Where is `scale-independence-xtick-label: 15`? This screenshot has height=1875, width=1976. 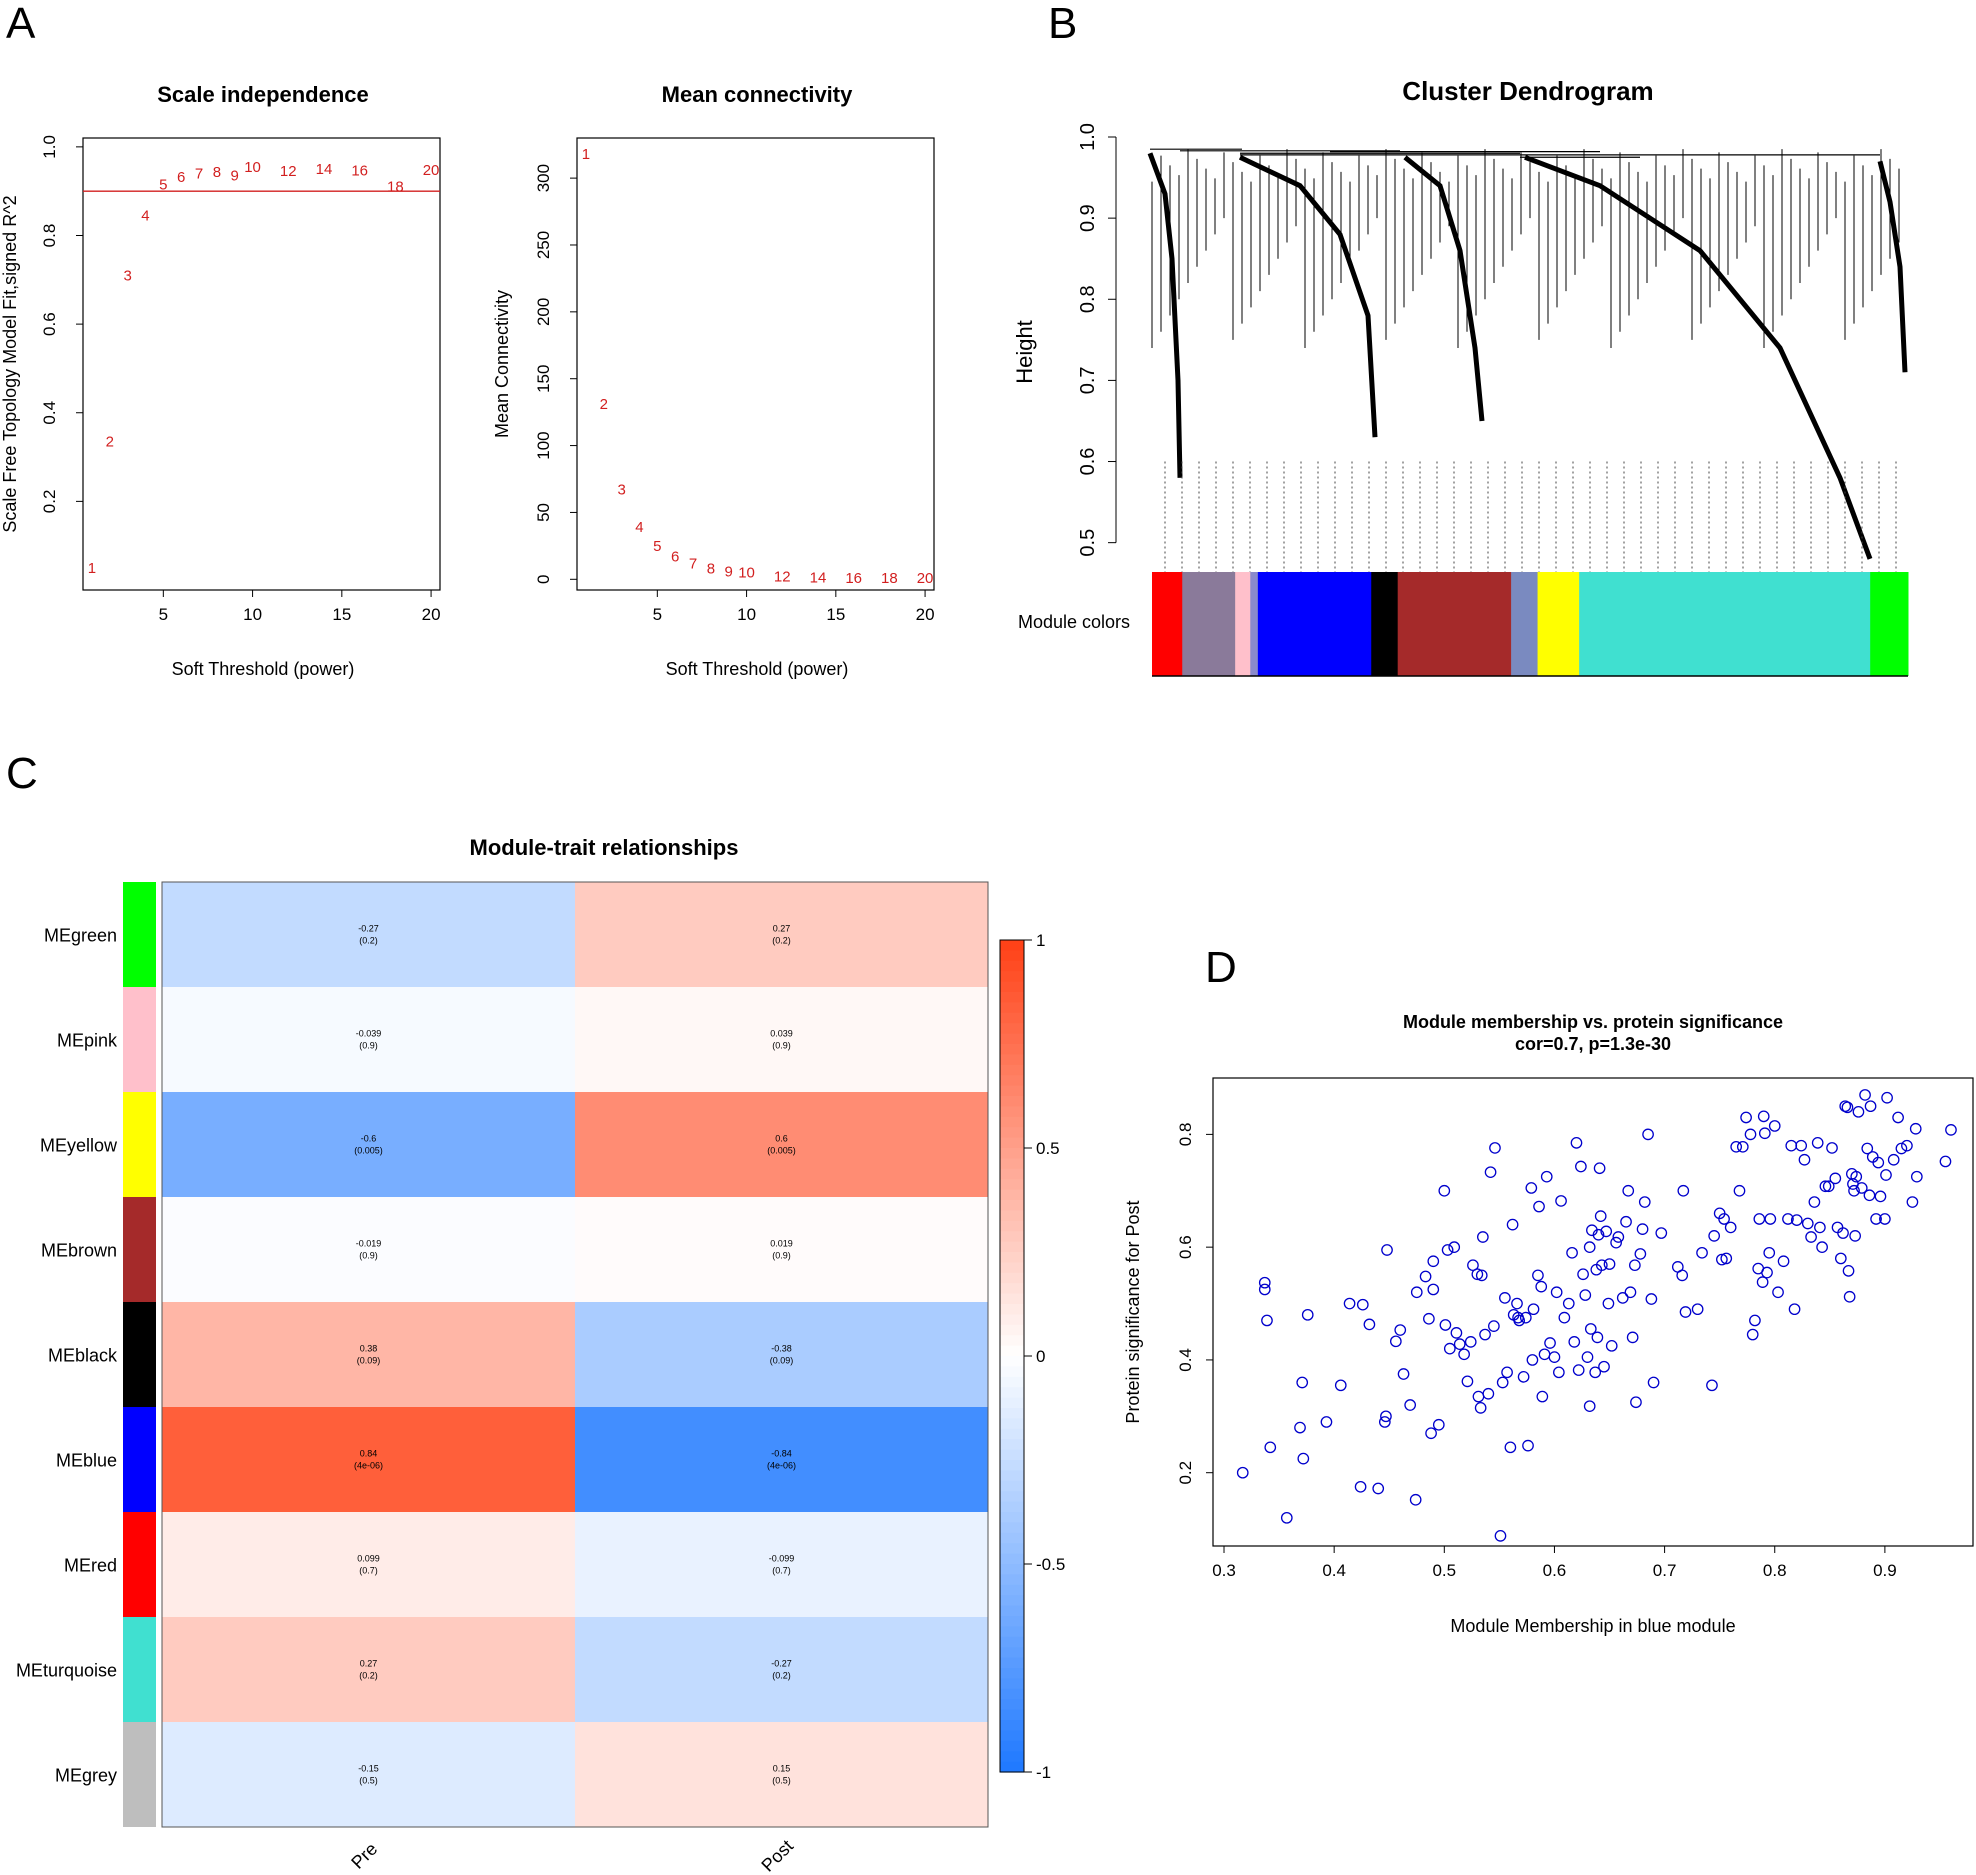 scale-independence-xtick-label: 15 is located at coordinates (341, 614).